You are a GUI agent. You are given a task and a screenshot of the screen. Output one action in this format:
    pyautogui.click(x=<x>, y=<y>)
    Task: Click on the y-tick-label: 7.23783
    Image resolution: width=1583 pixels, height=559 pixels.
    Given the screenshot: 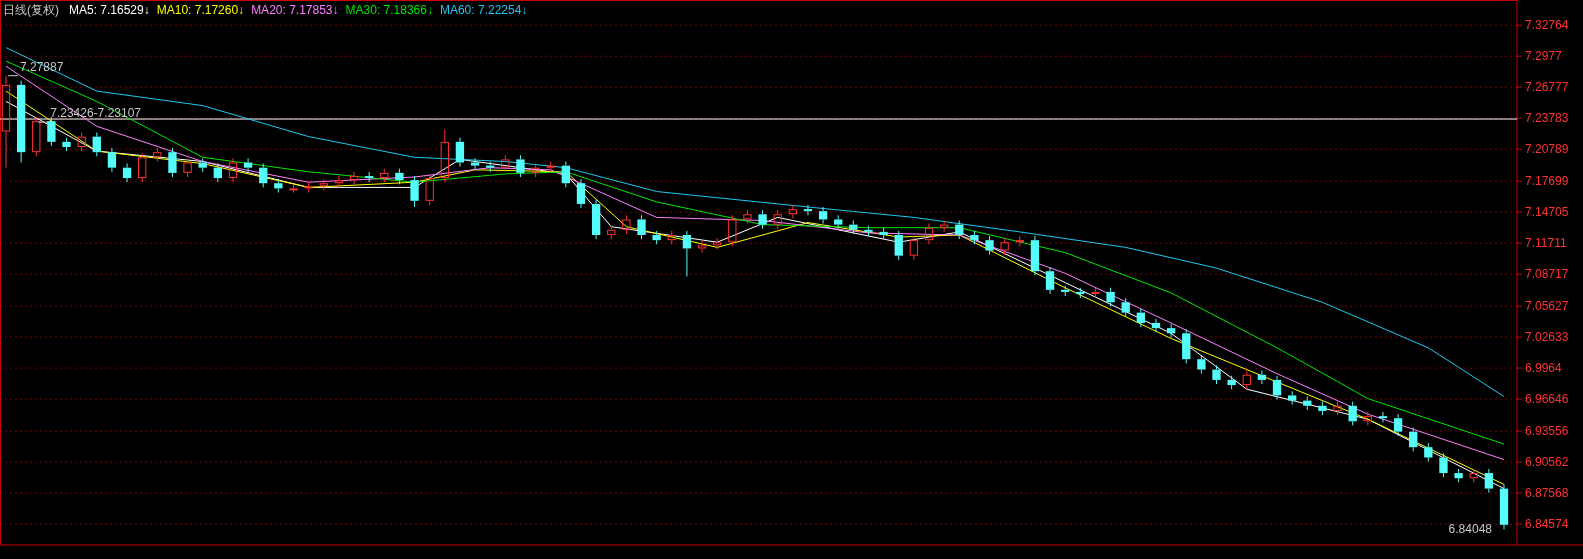 What is the action you would take?
    pyautogui.click(x=1547, y=118)
    